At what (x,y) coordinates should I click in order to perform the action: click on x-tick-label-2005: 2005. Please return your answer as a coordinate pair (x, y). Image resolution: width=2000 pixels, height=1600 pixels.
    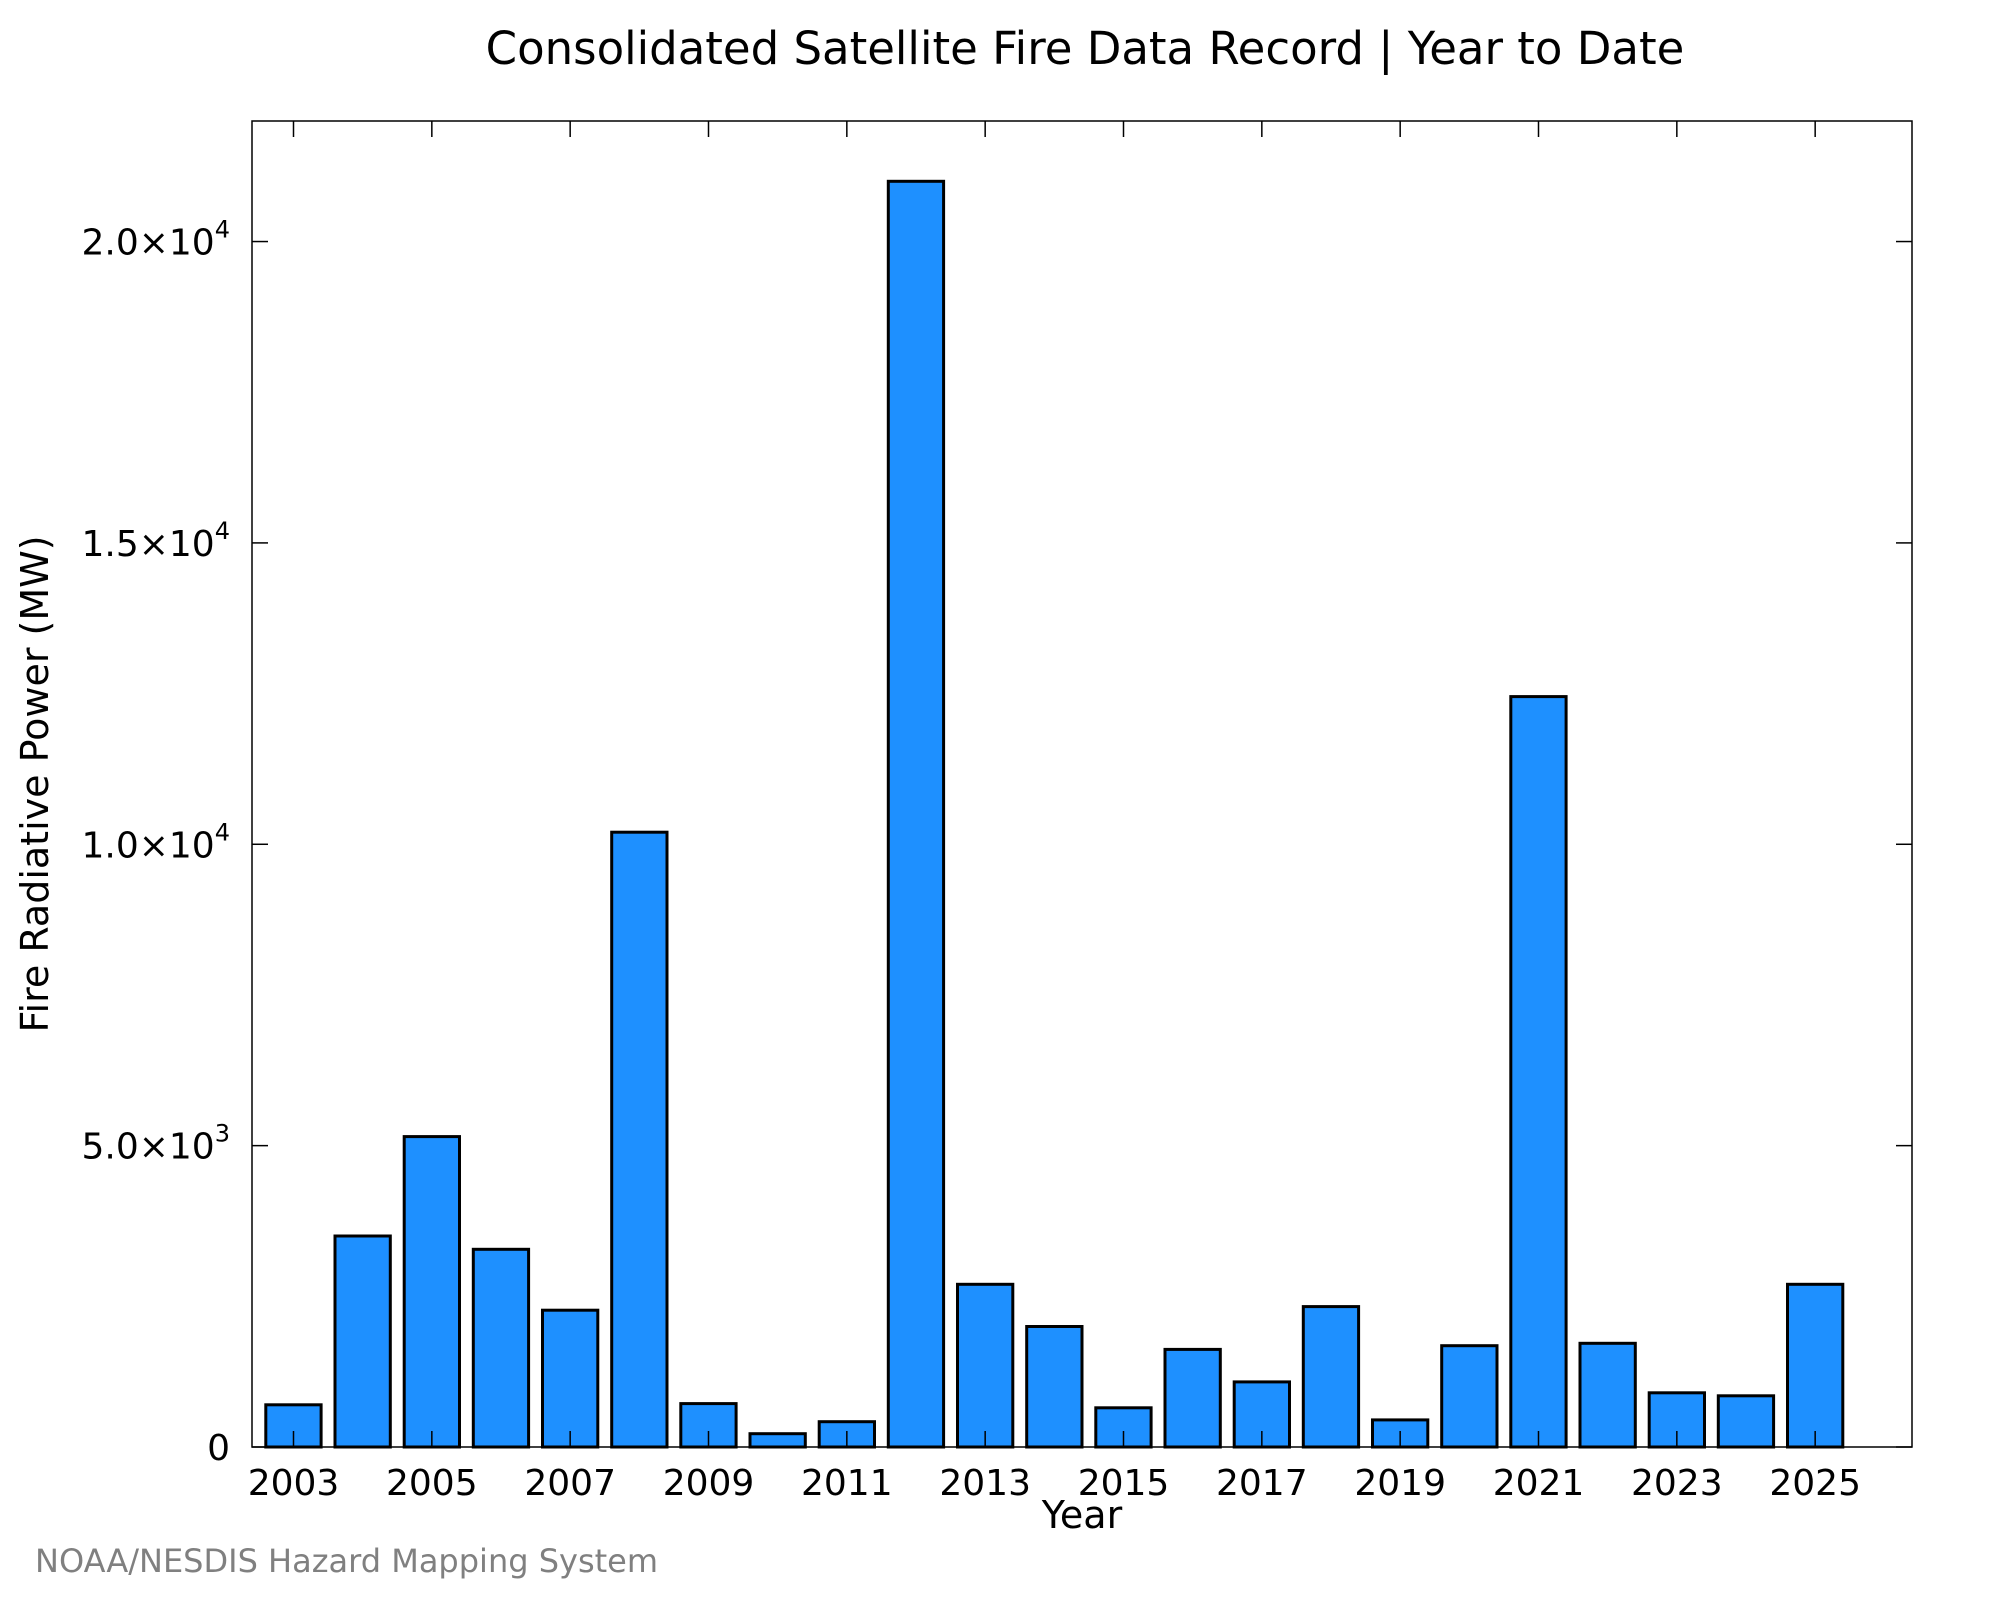
    Looking at the image, I should click on (432, 1483).